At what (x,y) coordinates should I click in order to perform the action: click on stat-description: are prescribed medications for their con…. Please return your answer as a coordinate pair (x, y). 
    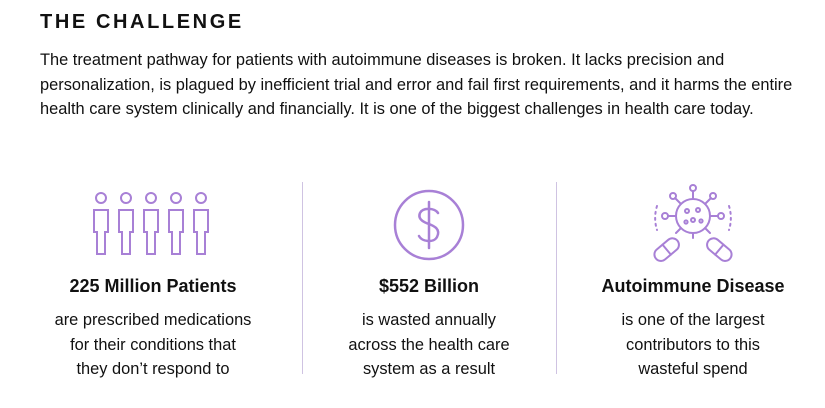
    Looking at the image, I should click on (153, 345).